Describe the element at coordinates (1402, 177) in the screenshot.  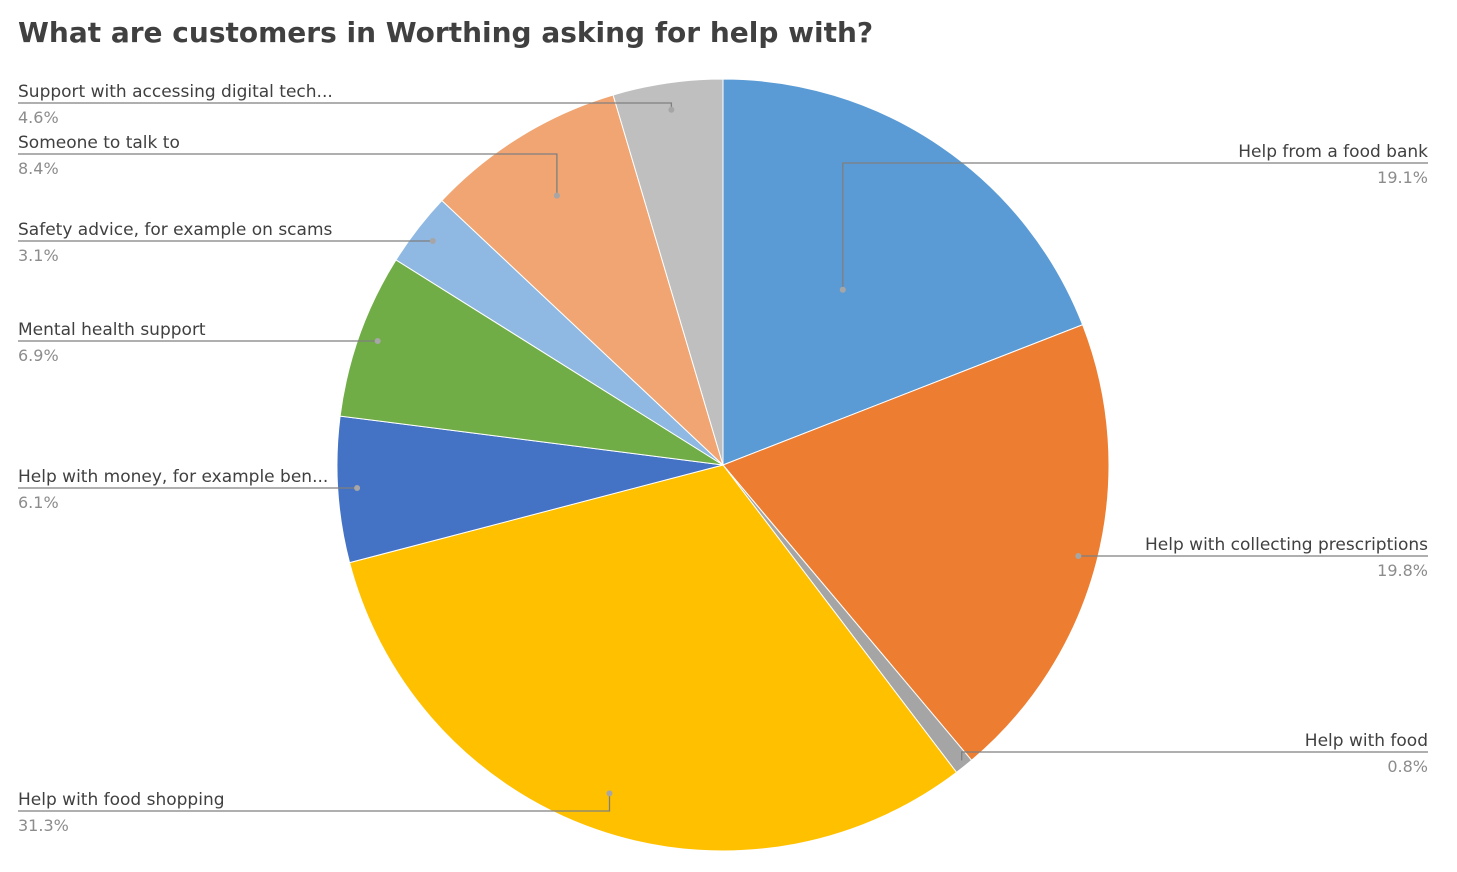
I see `slice-percent-label: 19.1%` at that location.